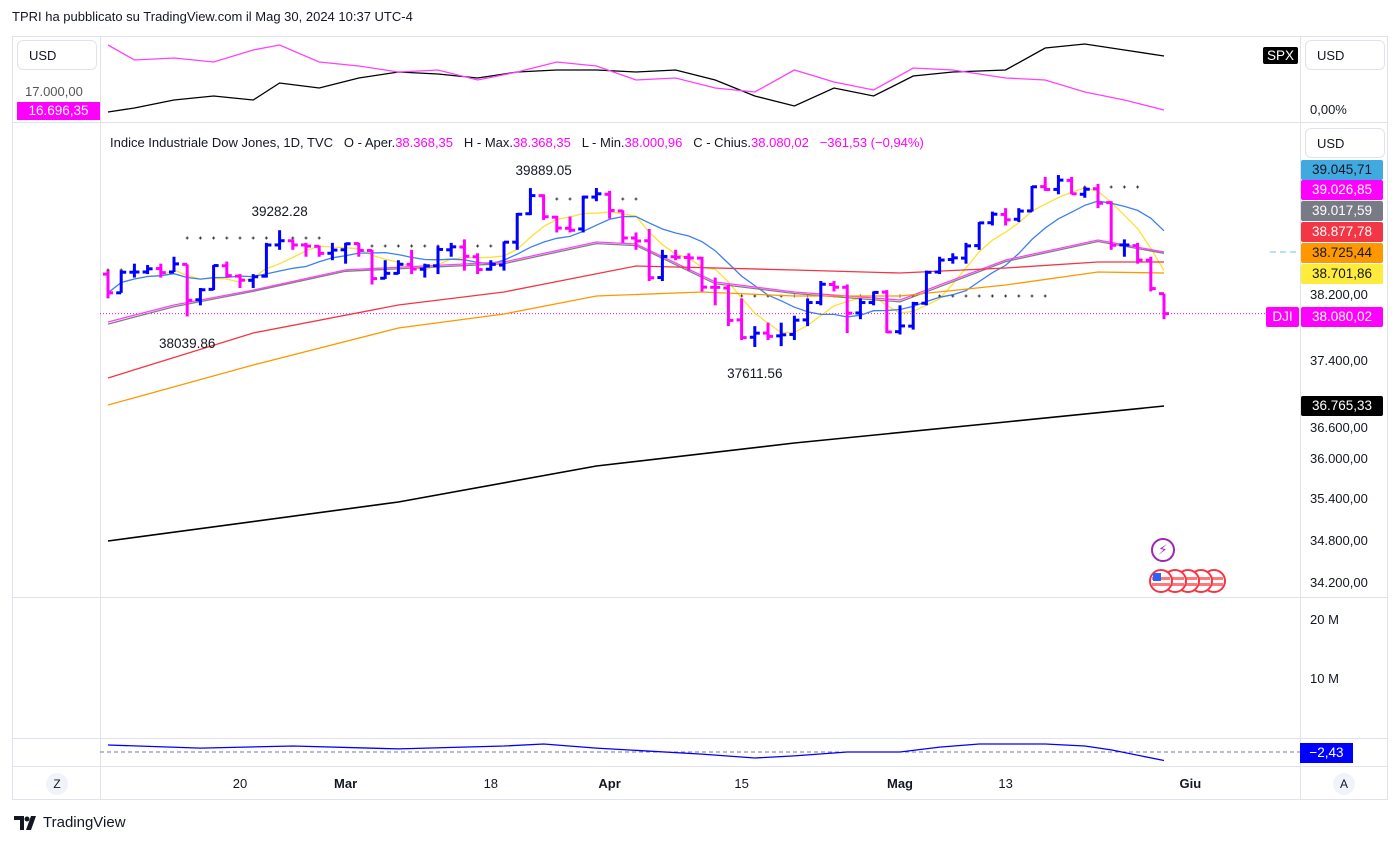 Image resolution: width=1400 pixels, height=845 pixels. Describe the element at coordinates (635, 320) in the screenshot. I see `ma-red-line` at that location.